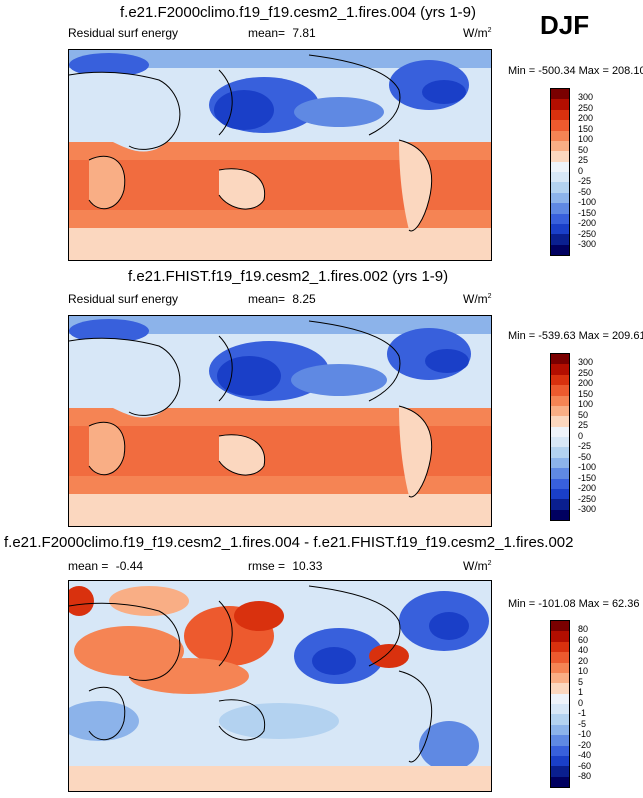  I want to click on cbar-label: 20, so click(583, 660).